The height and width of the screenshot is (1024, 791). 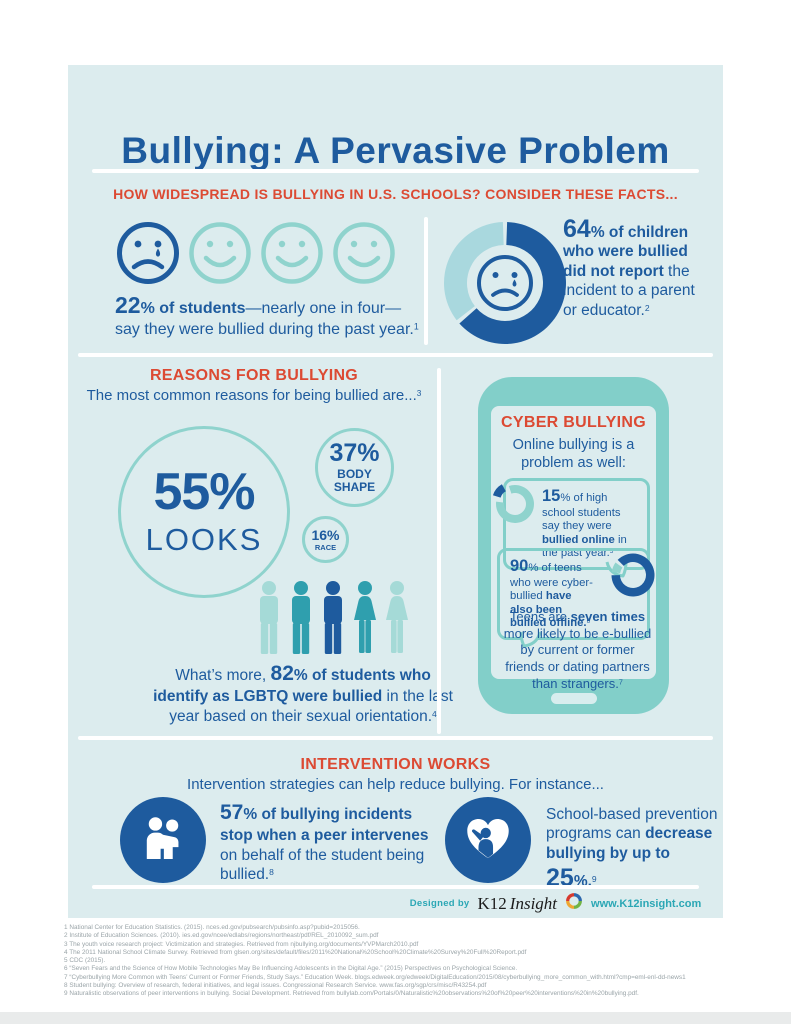 What do you see at coordinates (533, 903) in the screenshot?
I see `brand-insight: Insight` at bounding box center [533, 903].